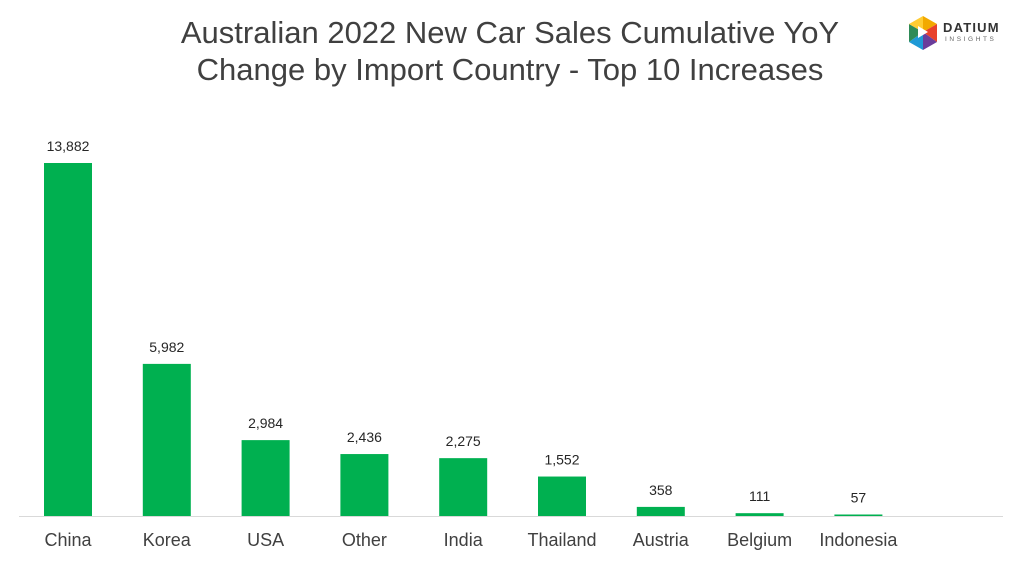 This screenshot has height=561, width=1024. What do you see at coordinates (463, 441) in the screenshot?
I see `value-label-india: 2,275` at bounding box center [463, 441].